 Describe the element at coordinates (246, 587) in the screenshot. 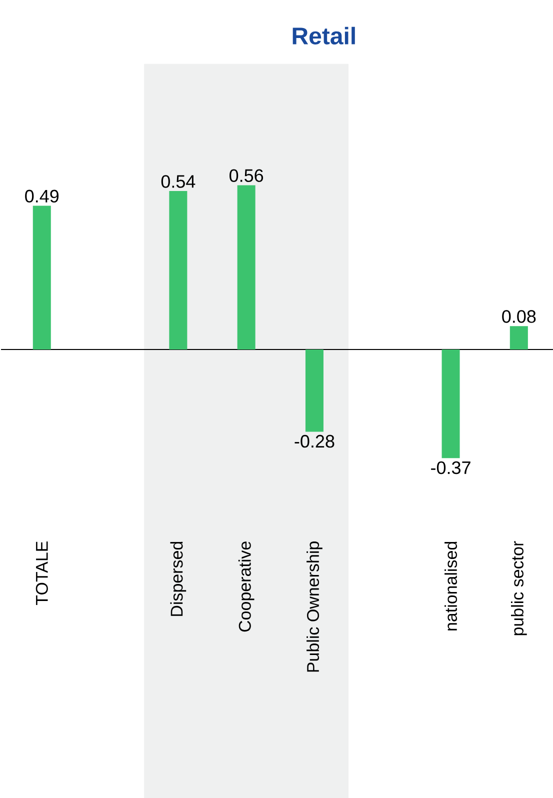

I see `x-tick-label: Cooperative` at that location.